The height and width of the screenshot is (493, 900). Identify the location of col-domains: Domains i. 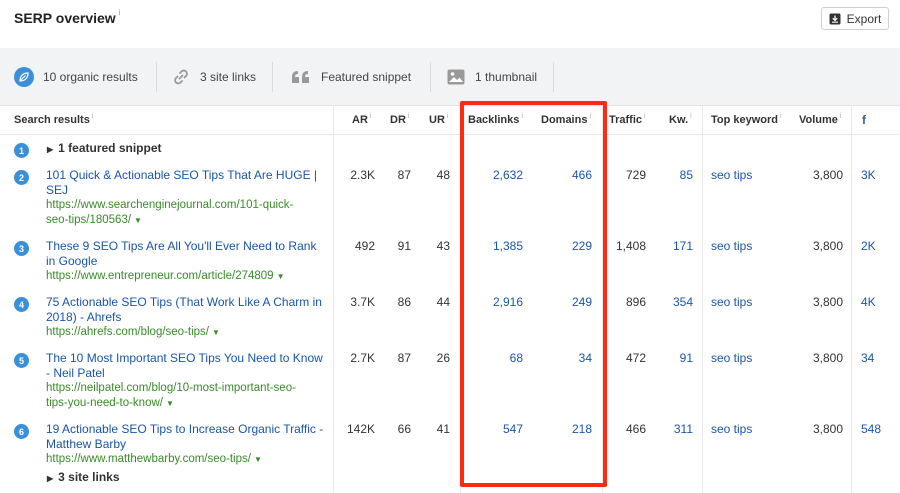
(566, 119).